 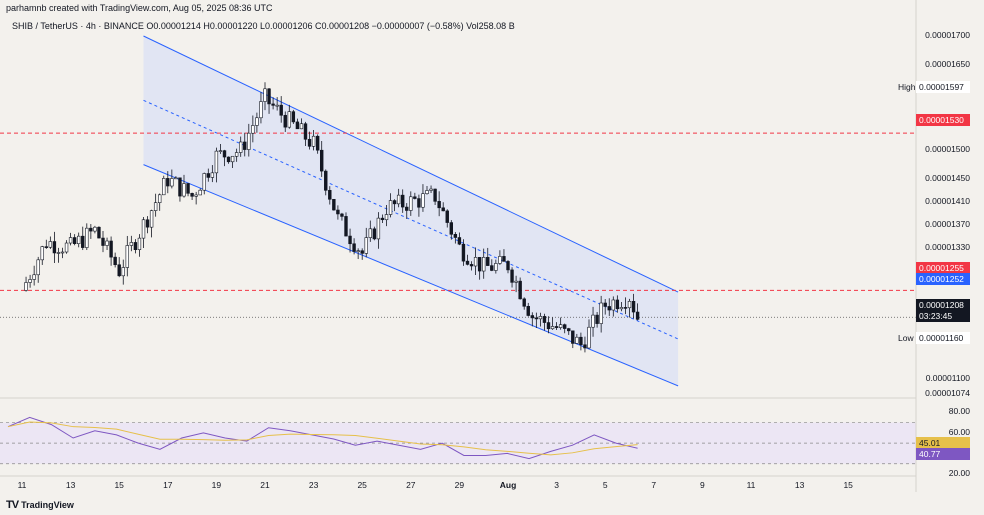 What do you see at coordinates (411, 485) in the screenshot?
I see `time-tick-label: 27` at bounding box center [411, 485].